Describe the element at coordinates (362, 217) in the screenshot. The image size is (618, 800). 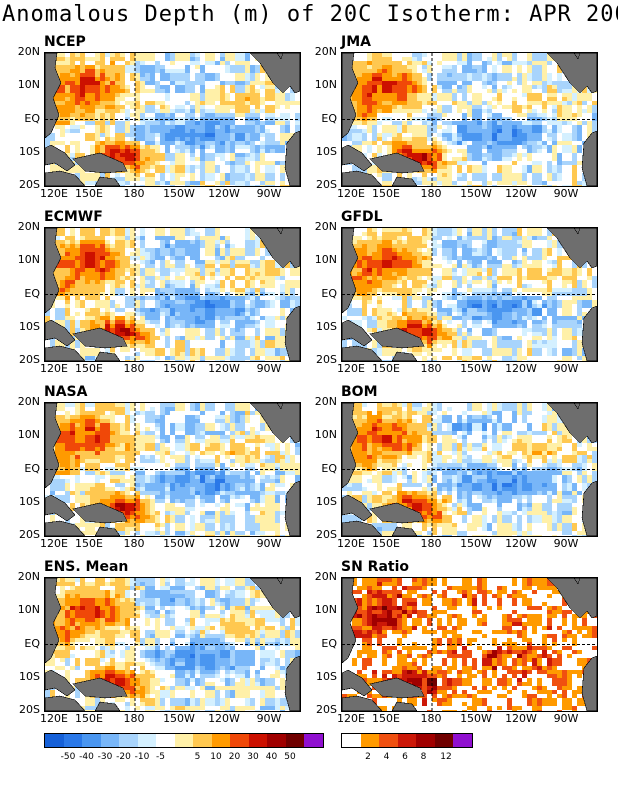
I see `panel-title: GFDL` at that location.